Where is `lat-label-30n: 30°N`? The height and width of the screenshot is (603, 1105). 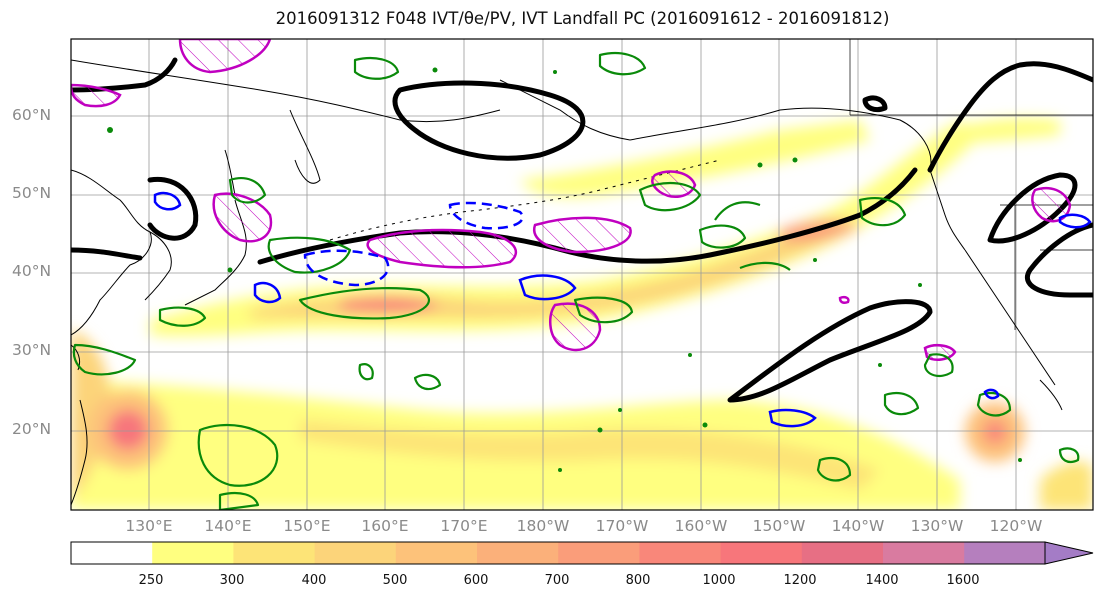
lat-label-30n: 30°N is located at coordinates (32, 350).